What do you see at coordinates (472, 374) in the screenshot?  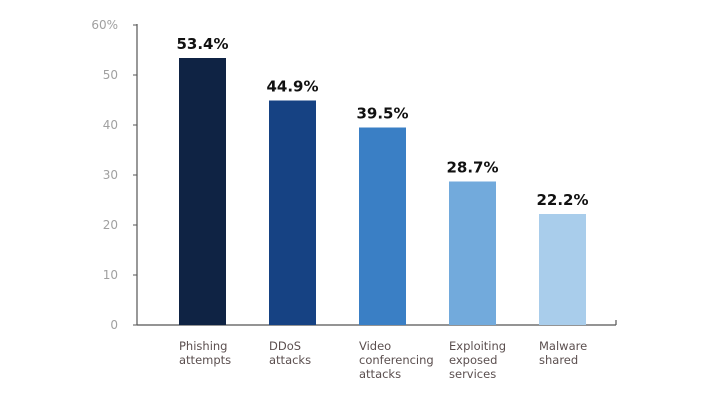 I see `category-label-line: services` at bounding box center [472, 374].